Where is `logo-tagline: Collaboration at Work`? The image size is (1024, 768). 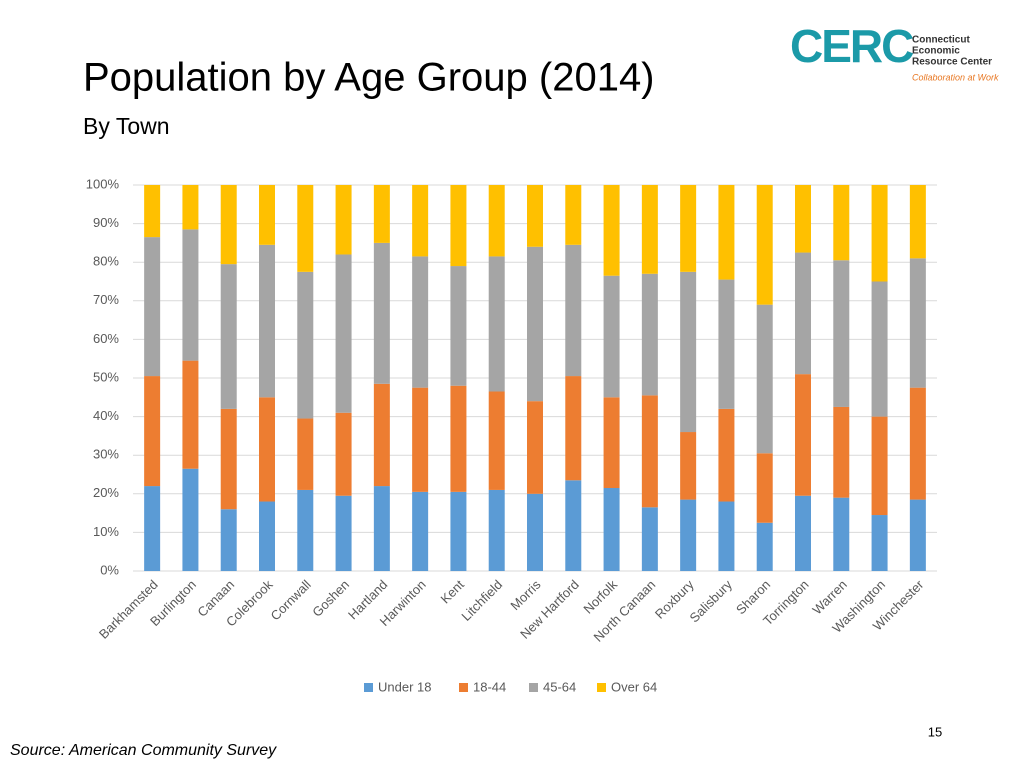
logo-tagline: Collaboration at Work is located at coordinates (955, 77).